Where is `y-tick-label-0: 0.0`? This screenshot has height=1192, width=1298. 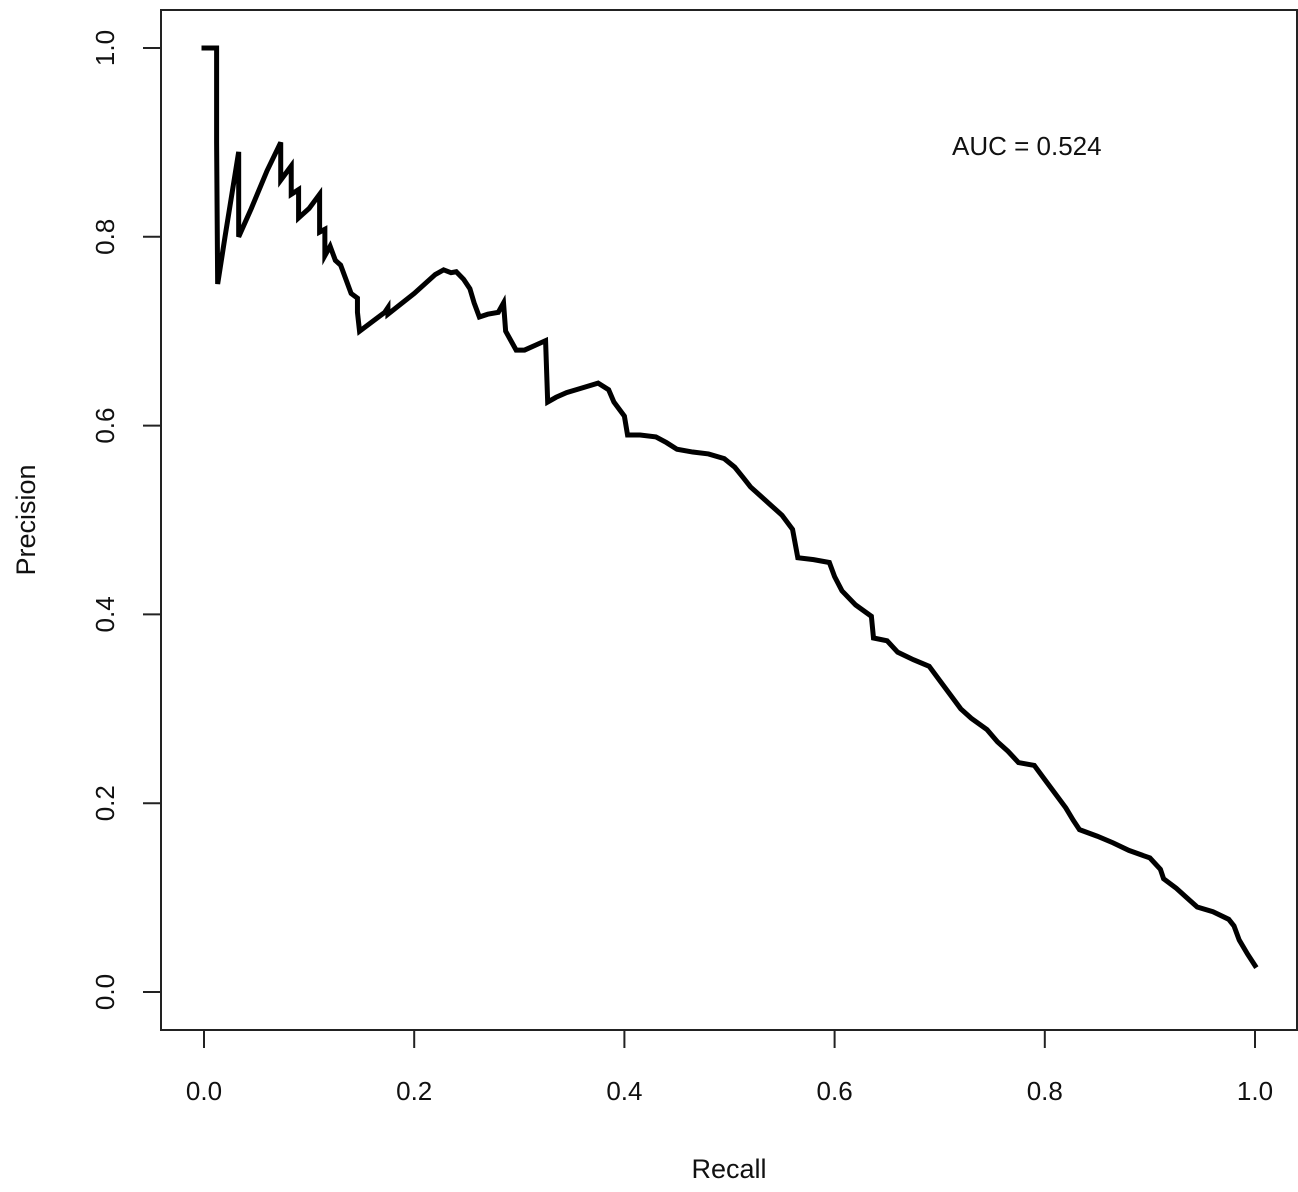 y-tick-label-0: 0.0 is located at coordinates (105, 992).